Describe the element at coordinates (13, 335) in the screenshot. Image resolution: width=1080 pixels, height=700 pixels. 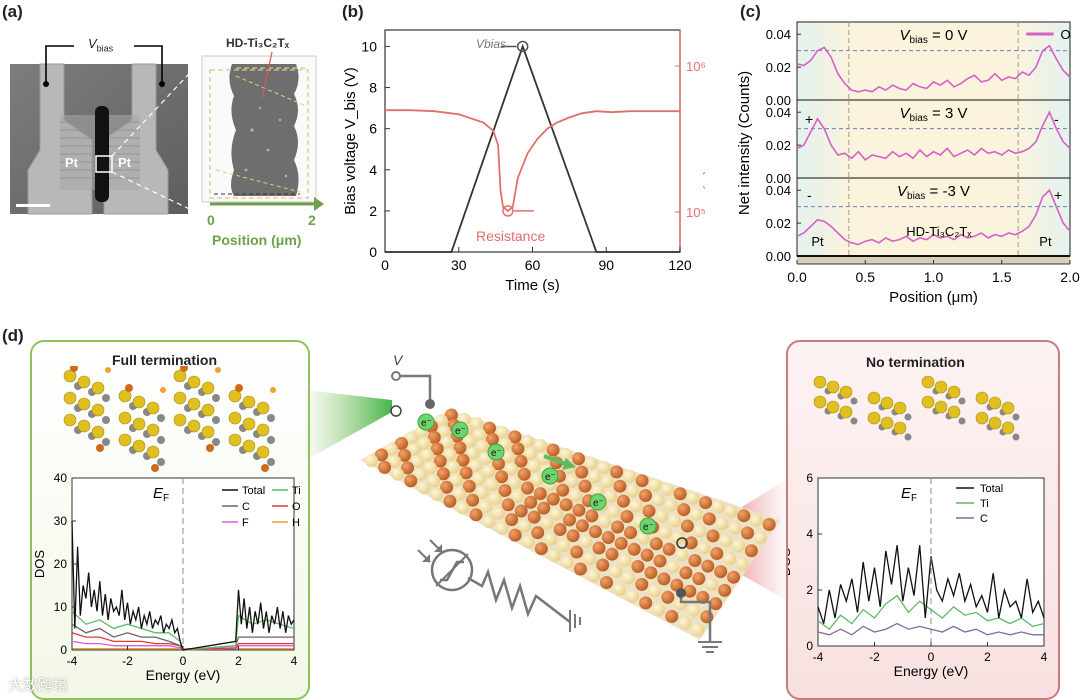
I see `panel-d-label: (d)` at that location.